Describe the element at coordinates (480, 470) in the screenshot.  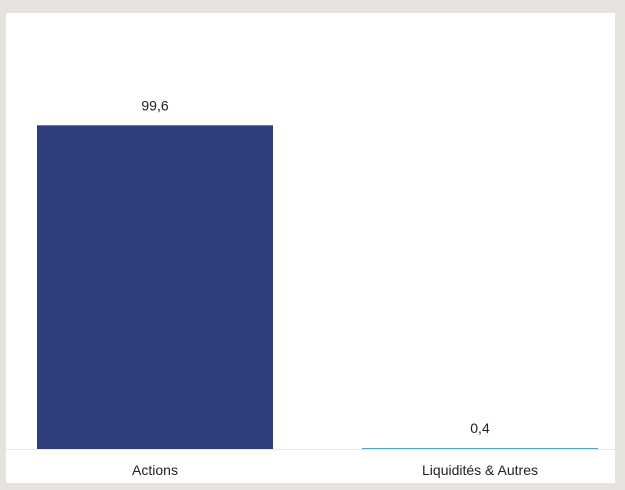
I see `category-label-2: Liquidités & Autres` at that location.